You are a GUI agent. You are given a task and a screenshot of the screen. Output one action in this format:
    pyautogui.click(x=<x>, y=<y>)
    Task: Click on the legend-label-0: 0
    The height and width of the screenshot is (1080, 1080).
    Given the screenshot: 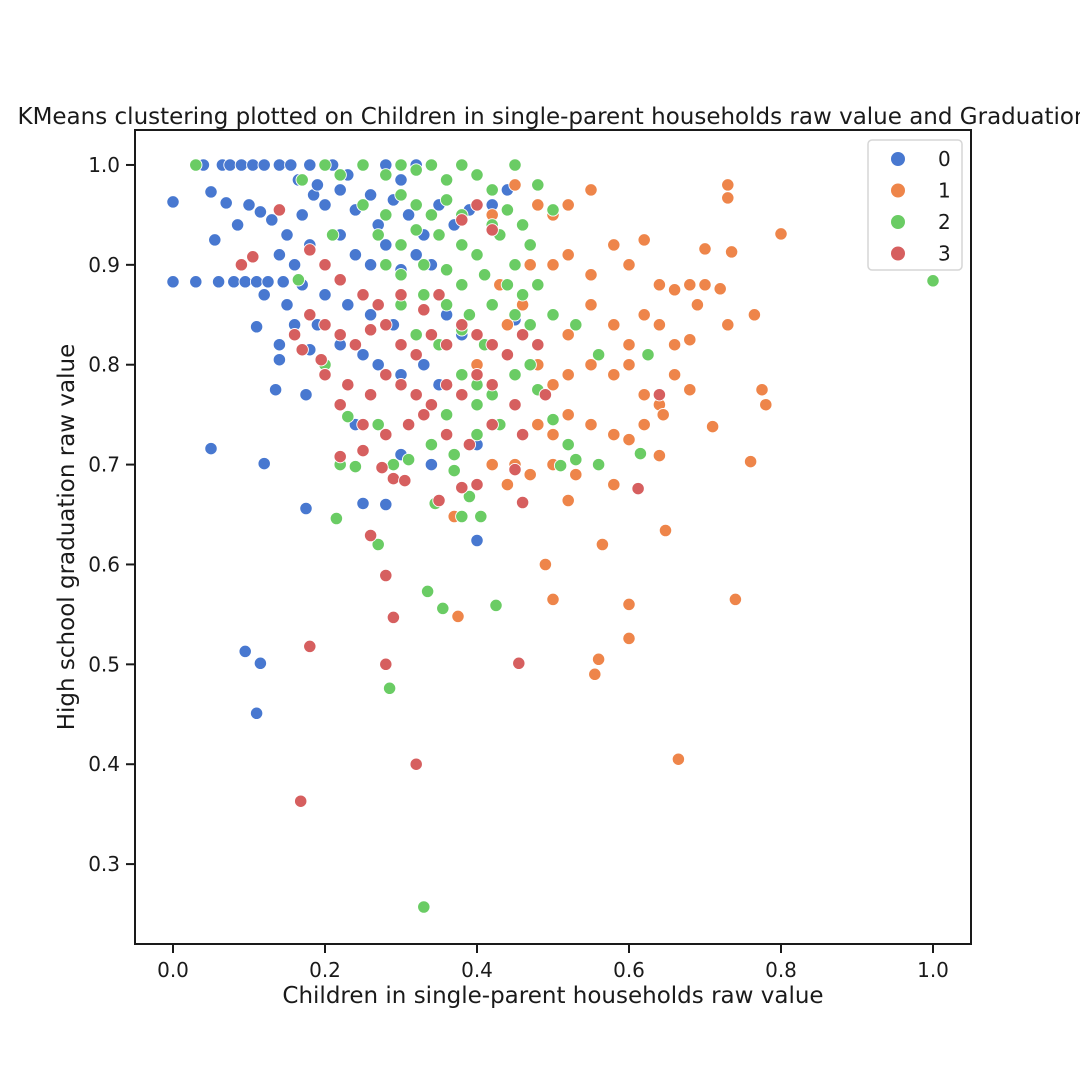 What is the action you would take?
    pyautogui.click(x=944, y=159)
    